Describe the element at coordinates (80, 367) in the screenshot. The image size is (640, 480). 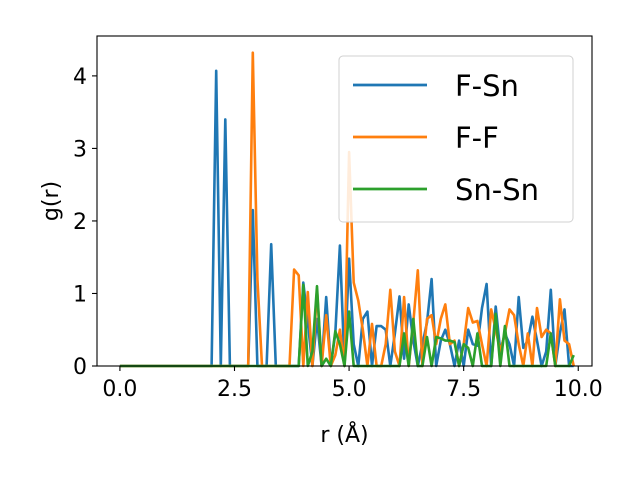
I see `y-tick-label: 0` at that location.